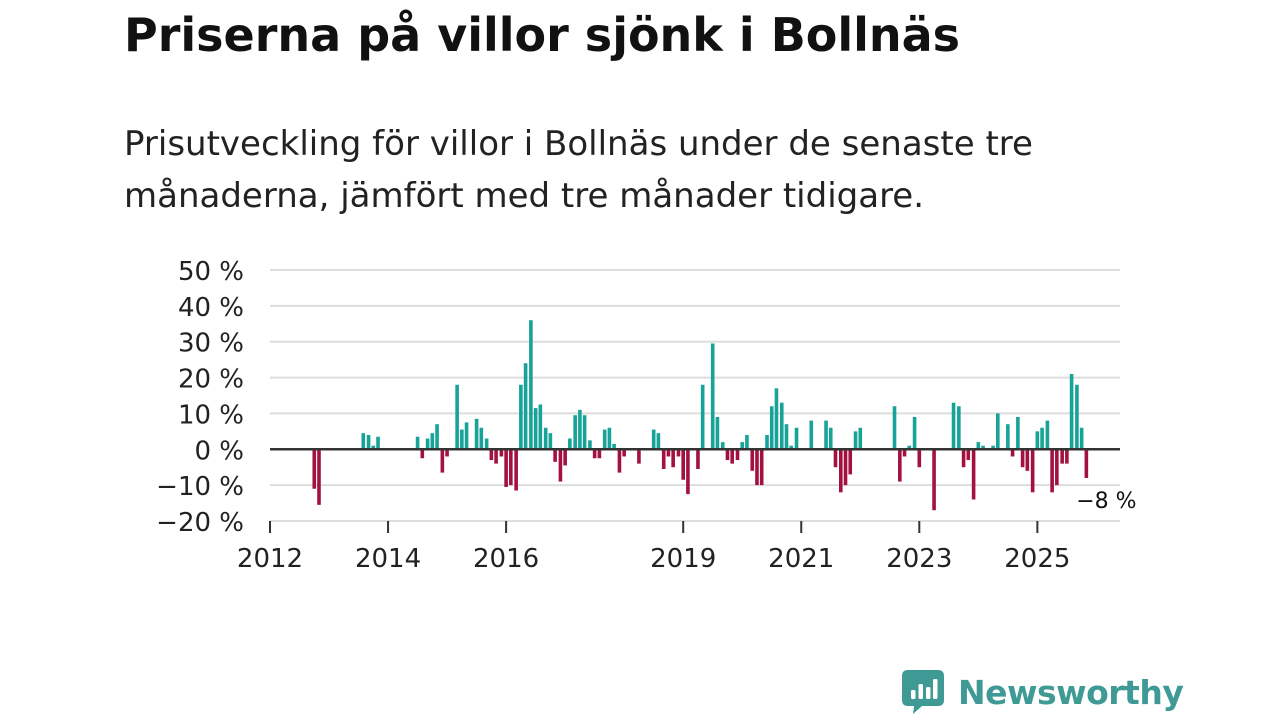 The width and height of the screenshot is (1280, 720). Describe the element at coordinates (200, 523) in the screenshot. I see `y-tick-label: −20 %` at that location.